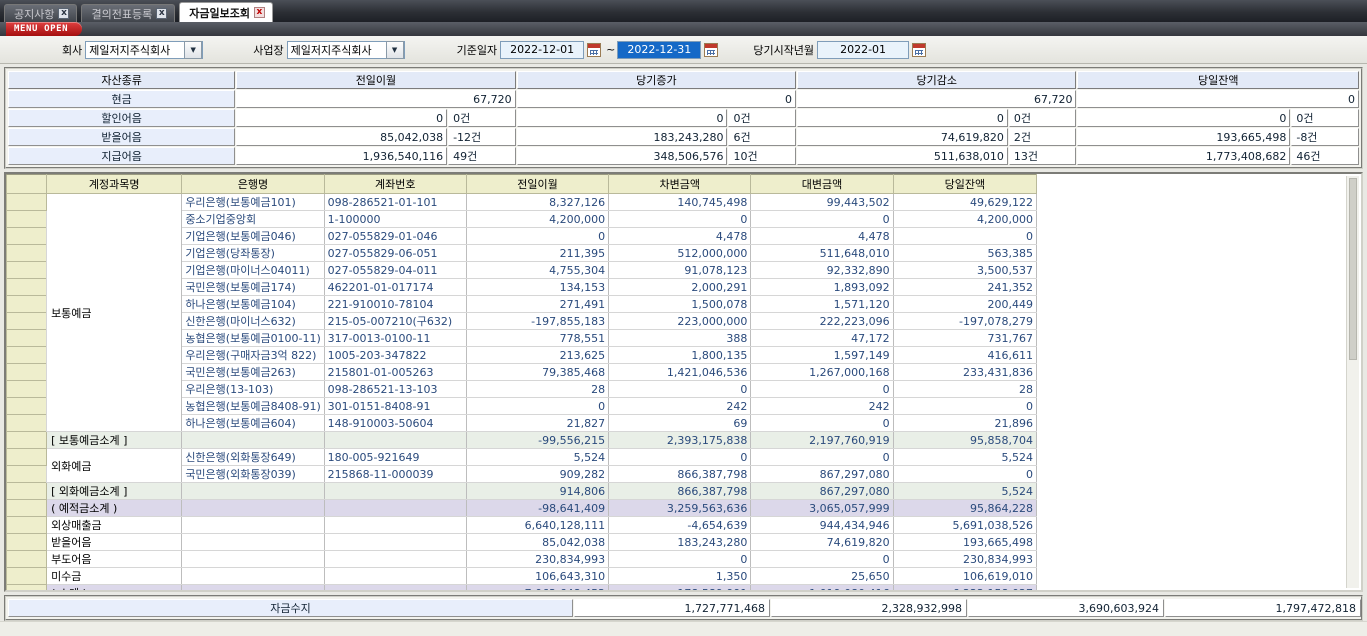  What do you see at coordinates (863, 49) in the screenshot?
I see `fiscal-start-input: 2022-01` at bounding box center [863, 49].